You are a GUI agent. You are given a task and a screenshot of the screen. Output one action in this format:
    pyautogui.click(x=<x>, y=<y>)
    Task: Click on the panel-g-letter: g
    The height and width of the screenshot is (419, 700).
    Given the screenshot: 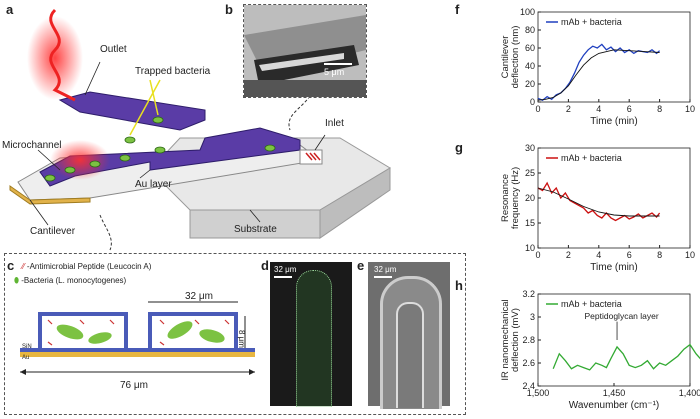 What is the action you would take?
    pyautogui.click(x=459, y=147)
    